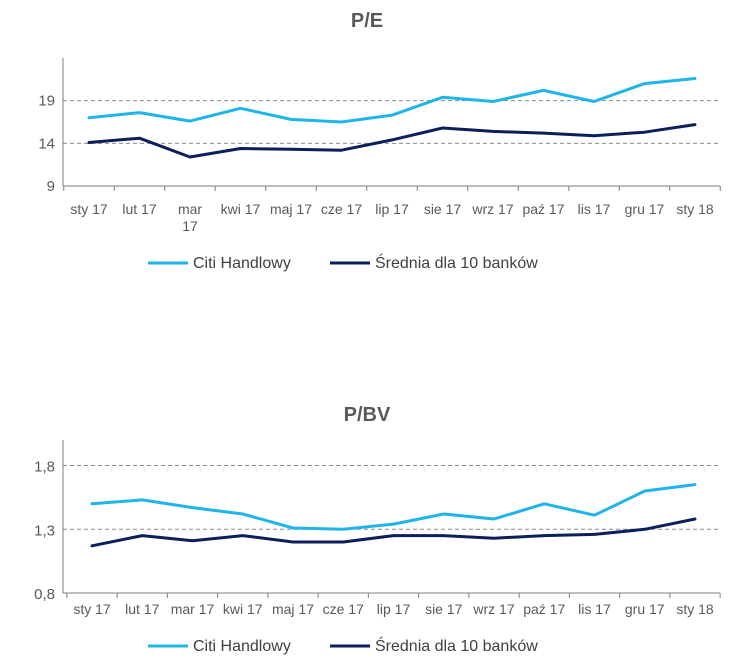 This screenshot has width=734, height=662. What do you see at coordinates (44, 594) in the screenshot?
I see `y-tick-label: 0,8` at bounding box center [44, 594].